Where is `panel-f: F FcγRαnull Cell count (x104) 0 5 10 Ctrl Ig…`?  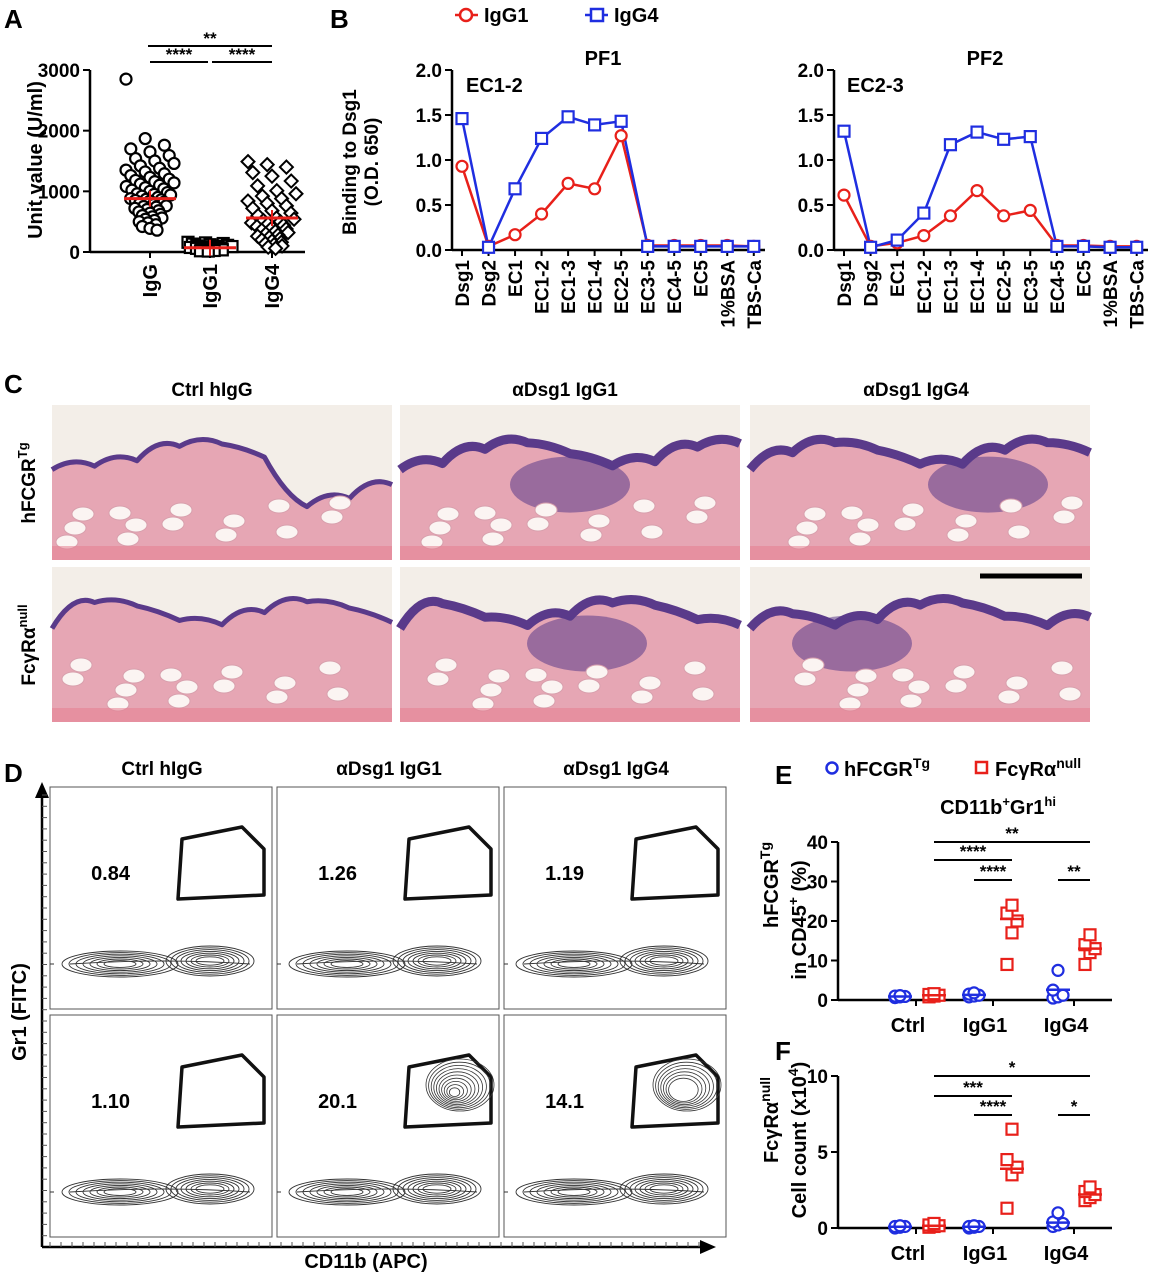 panel-f: F FcγRαnull Cell count (x104) 0 5 10 Ctrl Ig… is located at coordinates (934, 1150).